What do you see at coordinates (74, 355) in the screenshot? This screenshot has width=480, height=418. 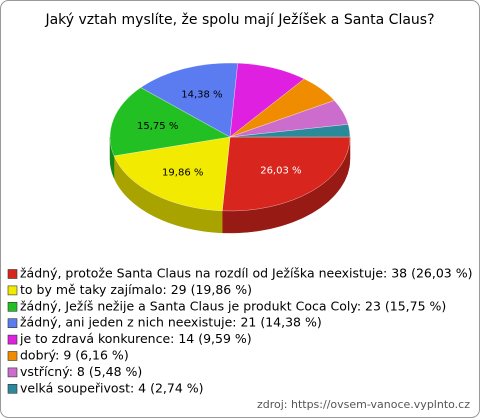 I see `legend-label: dobrý: 9 (6,16 %)` at bounding box center [74, 355].